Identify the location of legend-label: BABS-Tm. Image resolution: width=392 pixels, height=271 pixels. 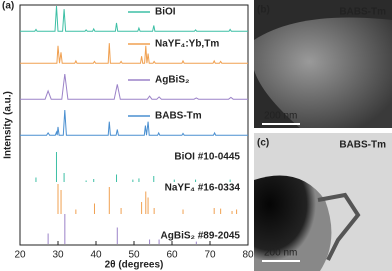
(178, 116).